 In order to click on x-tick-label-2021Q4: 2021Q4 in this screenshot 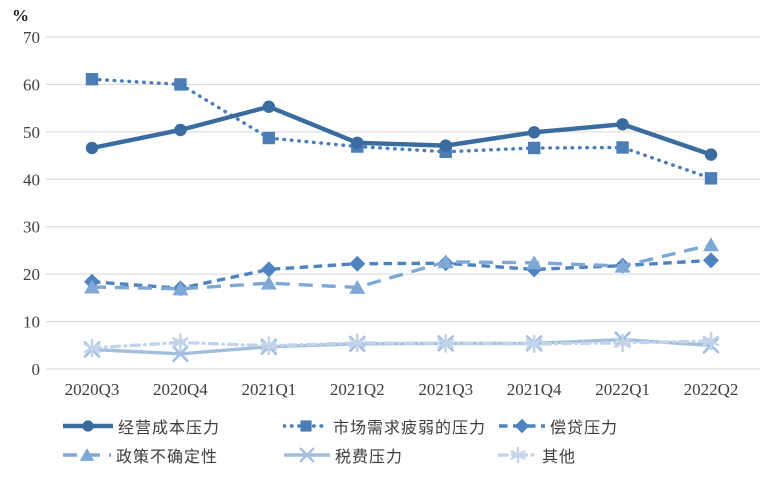, I will do `click(534, 389)`.